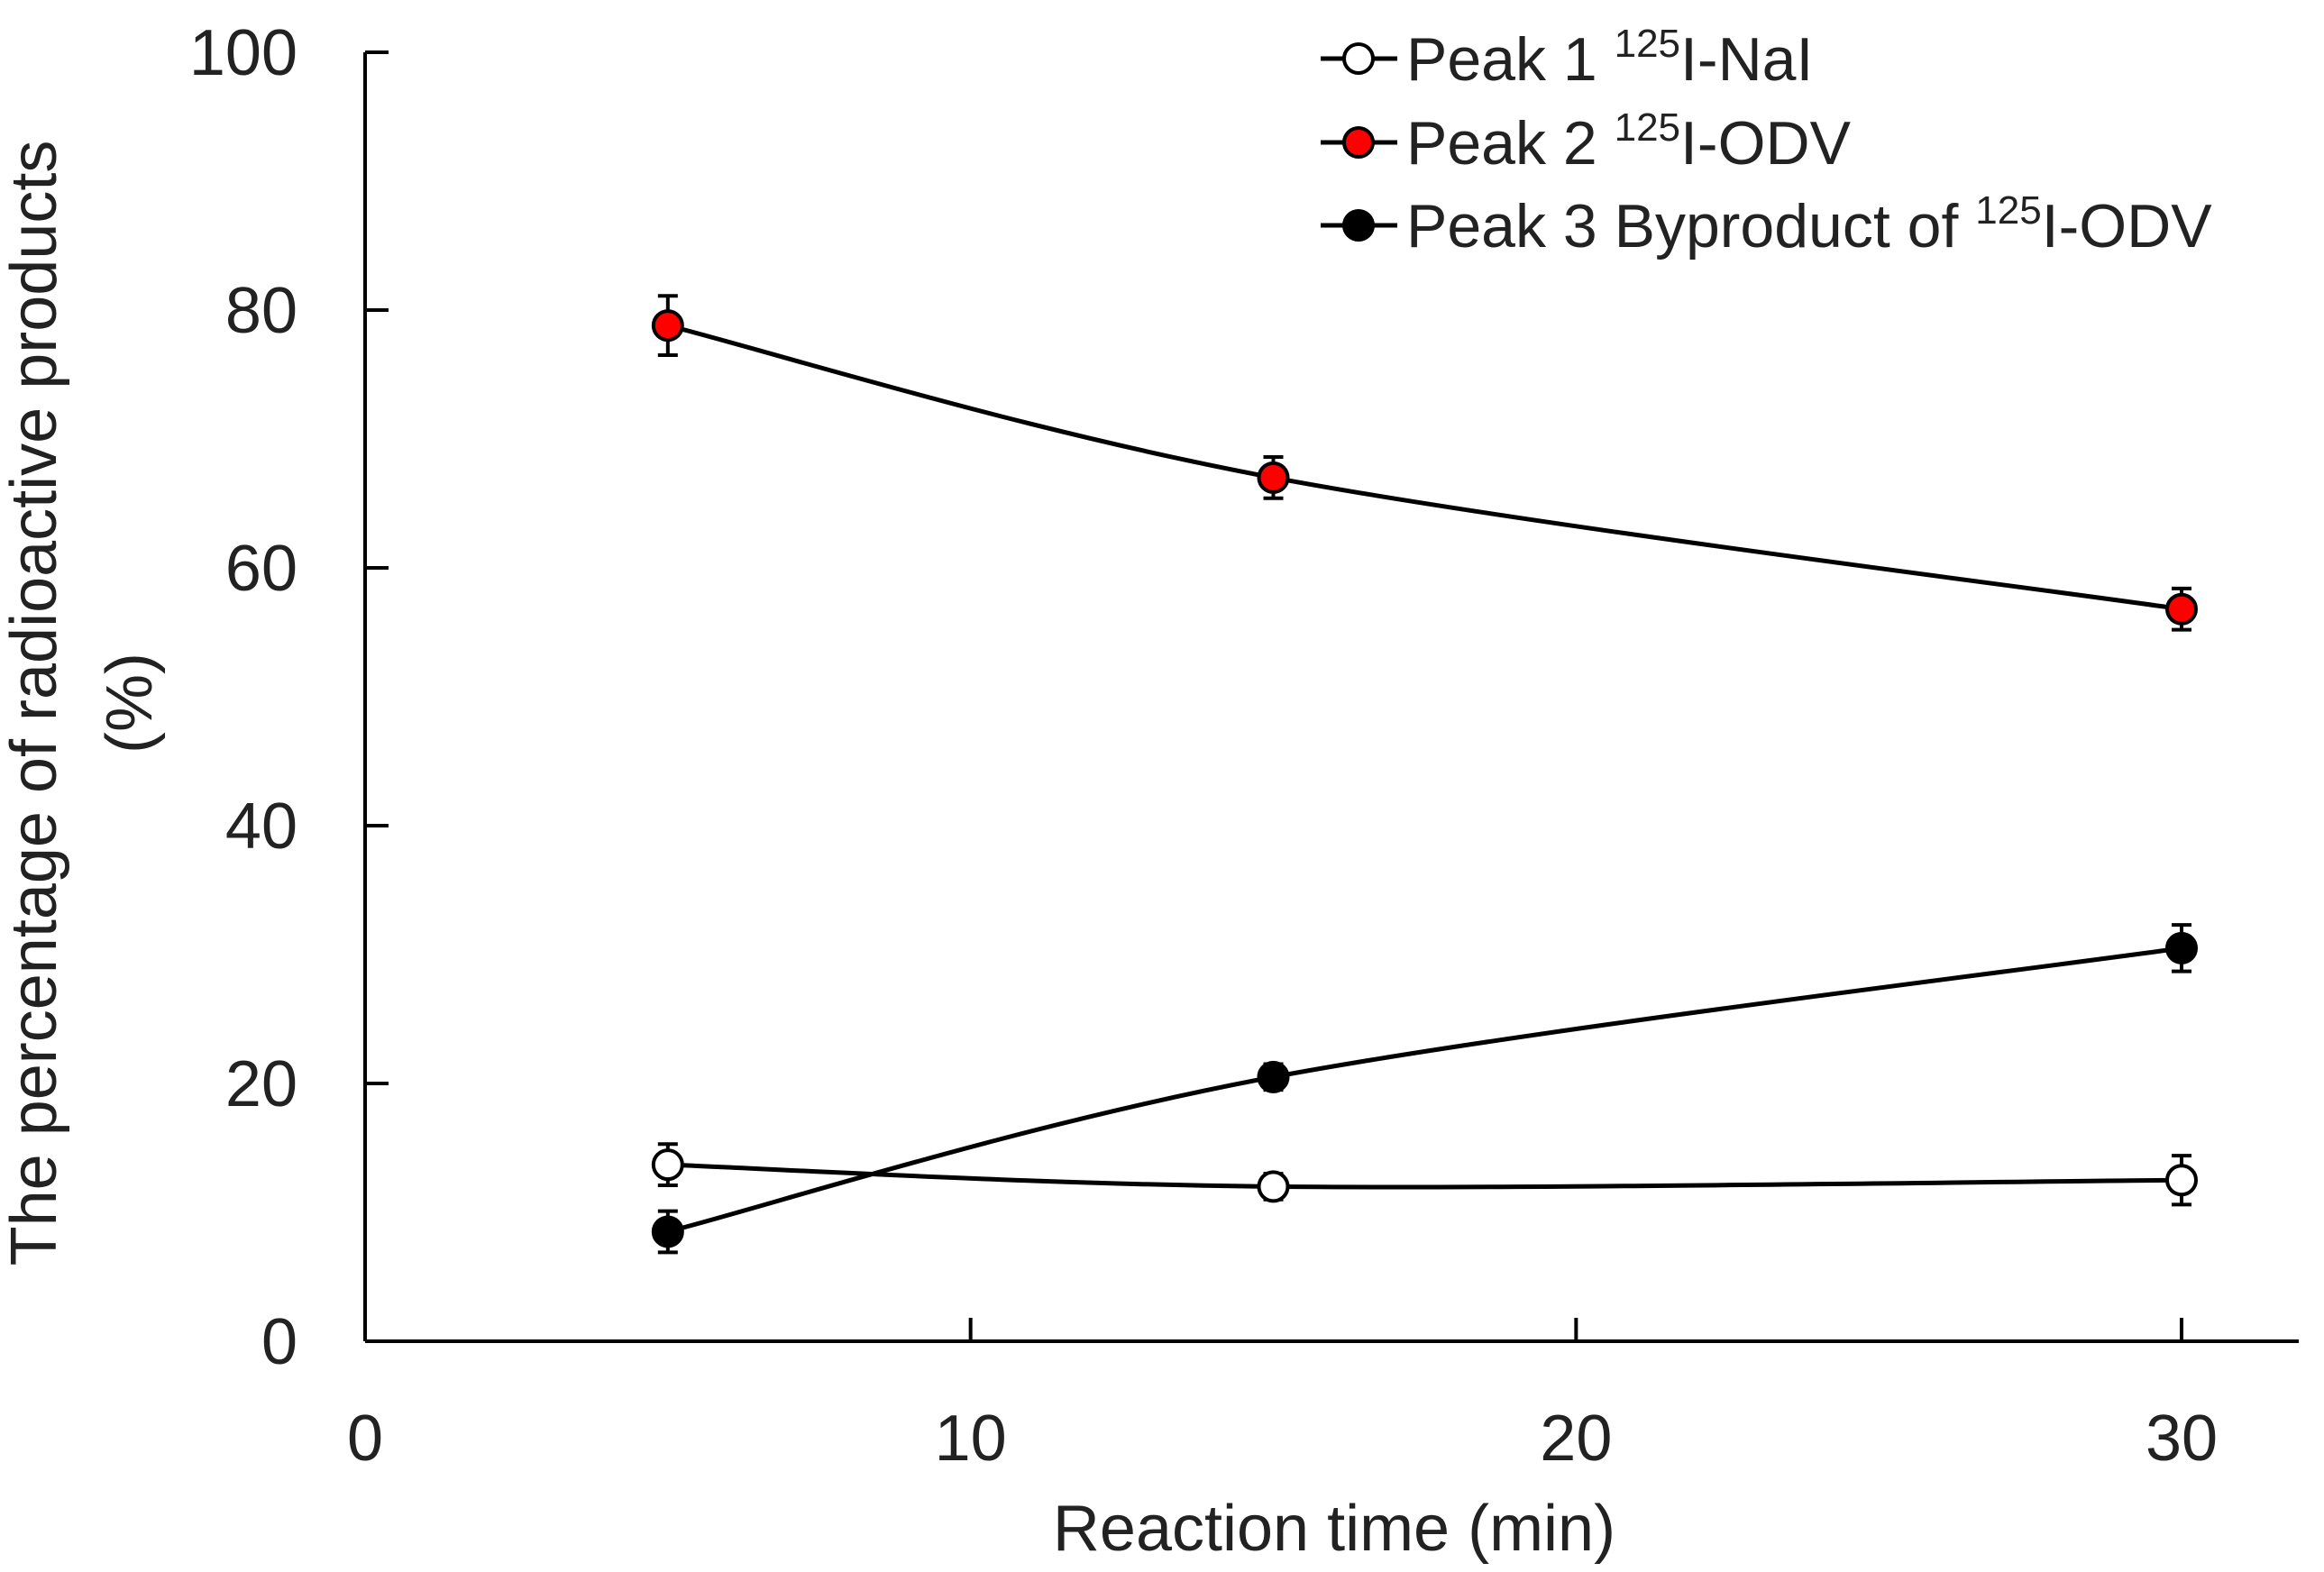 The image size is (2324, 1572). I want to click on y-tick-label: 40, so click(261, 827).